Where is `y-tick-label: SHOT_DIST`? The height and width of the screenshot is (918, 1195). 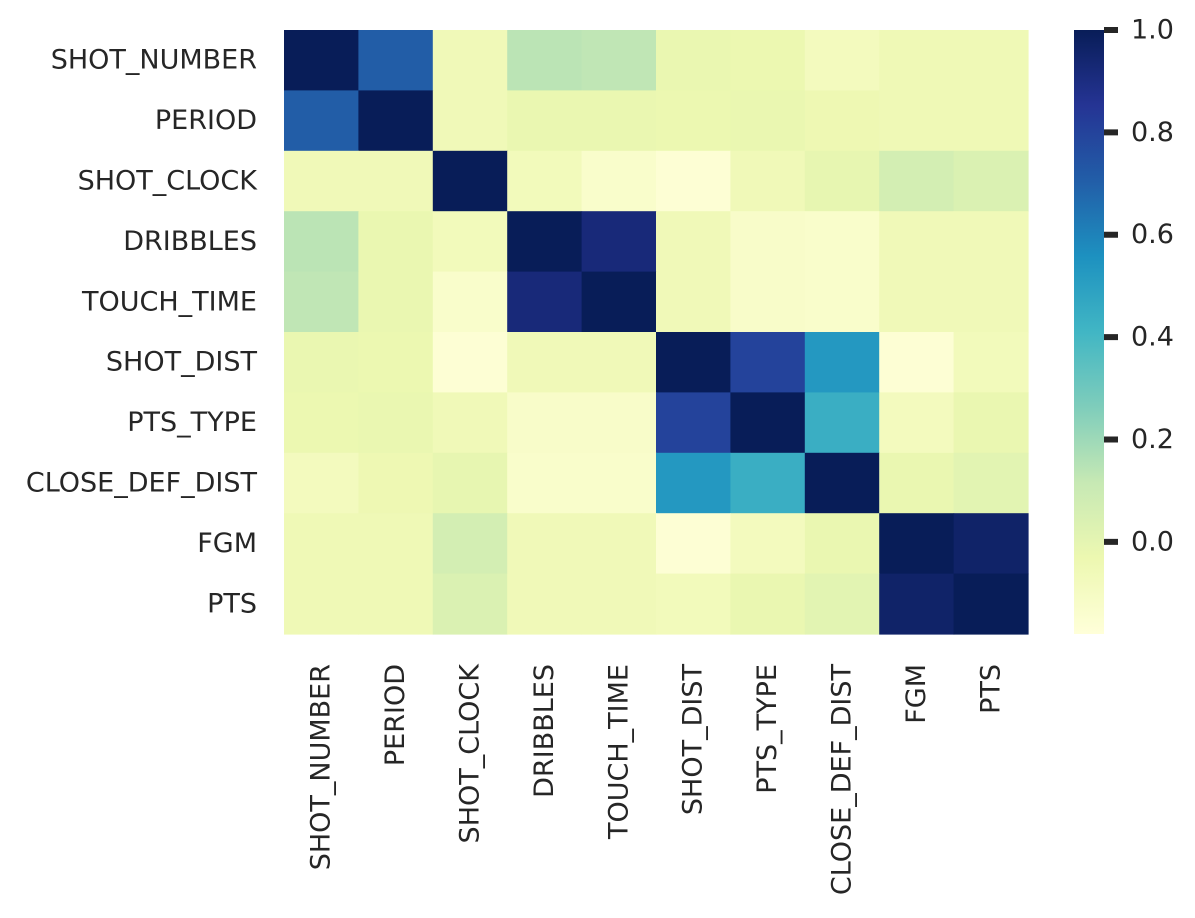
y-tick-label: SHOT_DIST is located at coordinates (182, 362).